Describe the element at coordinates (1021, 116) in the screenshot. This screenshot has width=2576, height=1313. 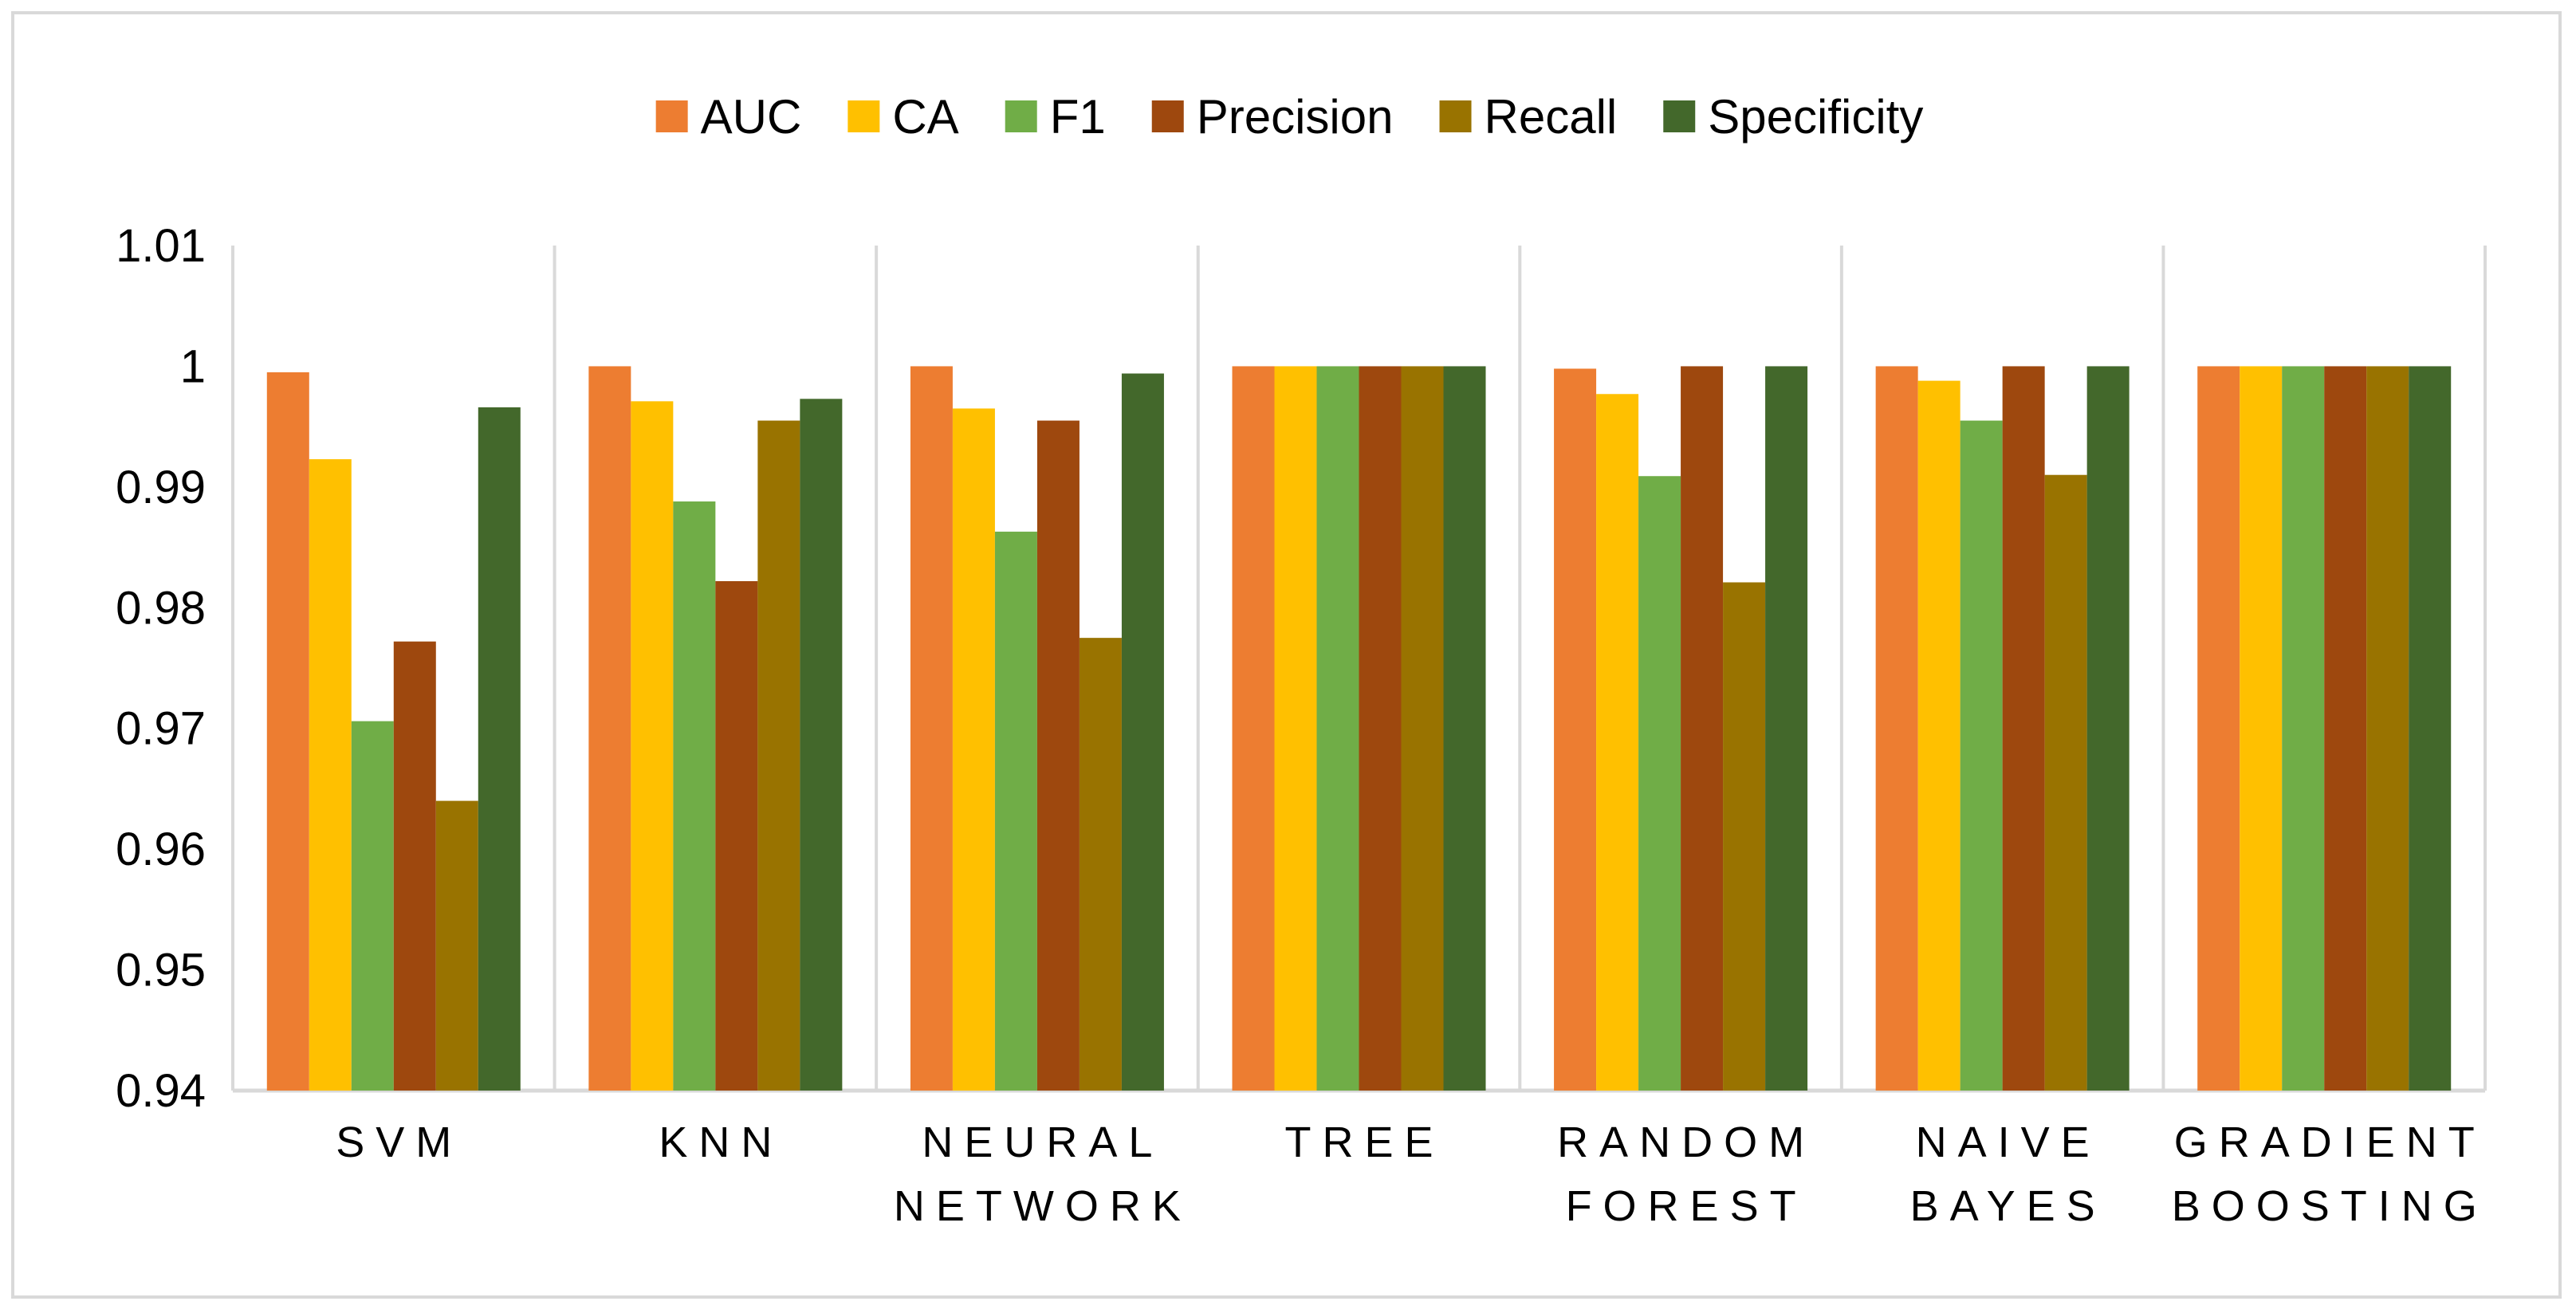
I see `legend-swatch-f1` at that location.